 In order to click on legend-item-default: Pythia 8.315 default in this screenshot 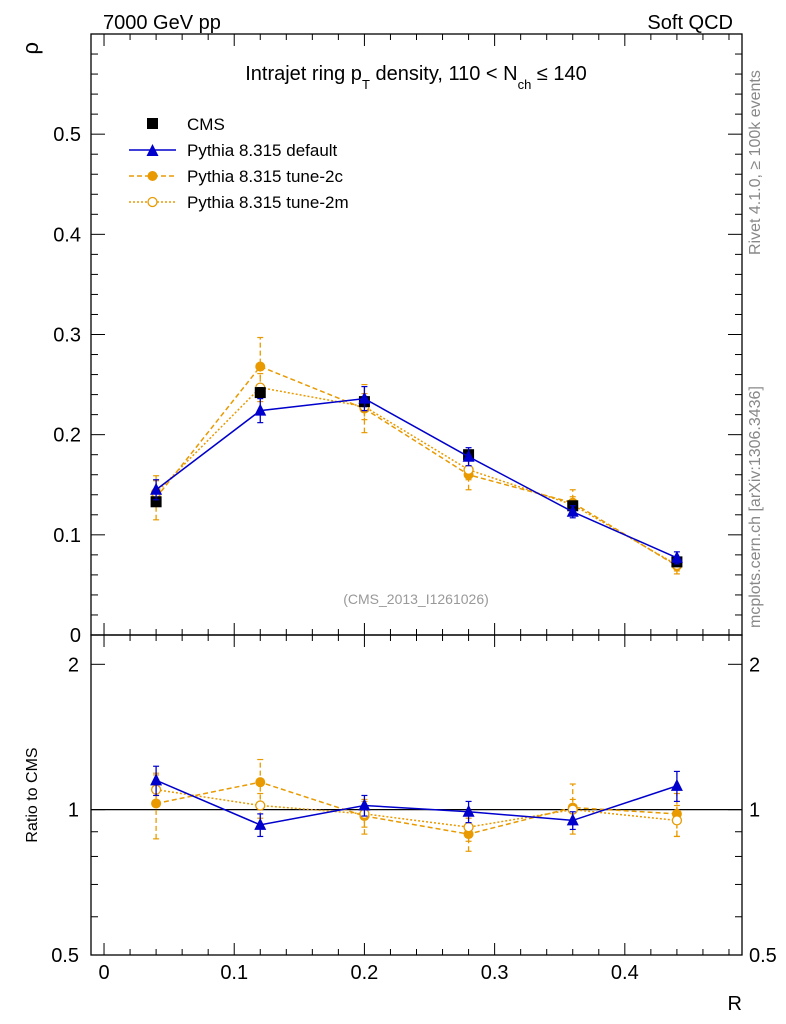, I will do `click(233, 150)`.